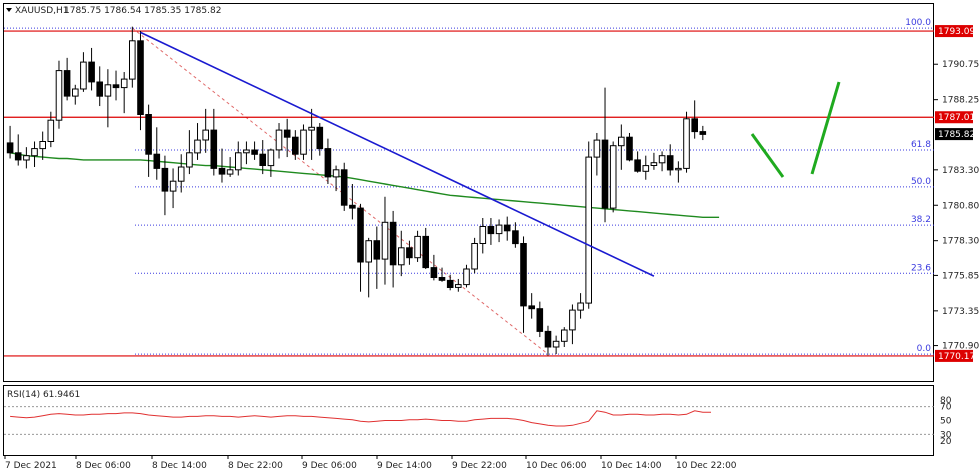 The height and width of the screenshot is (475, 979). What do you see at coordinates (960, 276) in the screenshot?
I see `y-tick-label: 1775.85` at bounding box center [960, 276].